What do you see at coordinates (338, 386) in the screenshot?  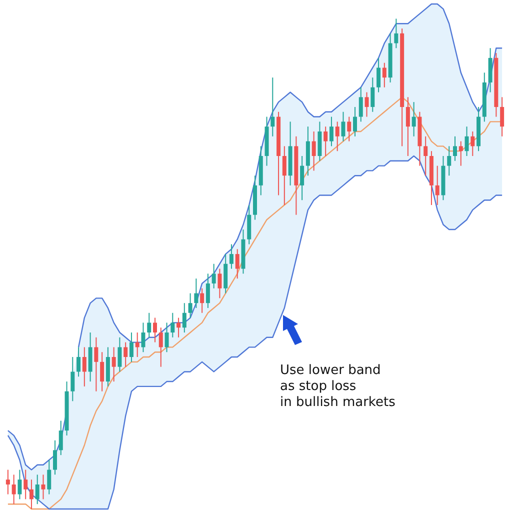 I see `annotation: Use lower band as stop loss in bullish markets` at bounding box center [338, 386].